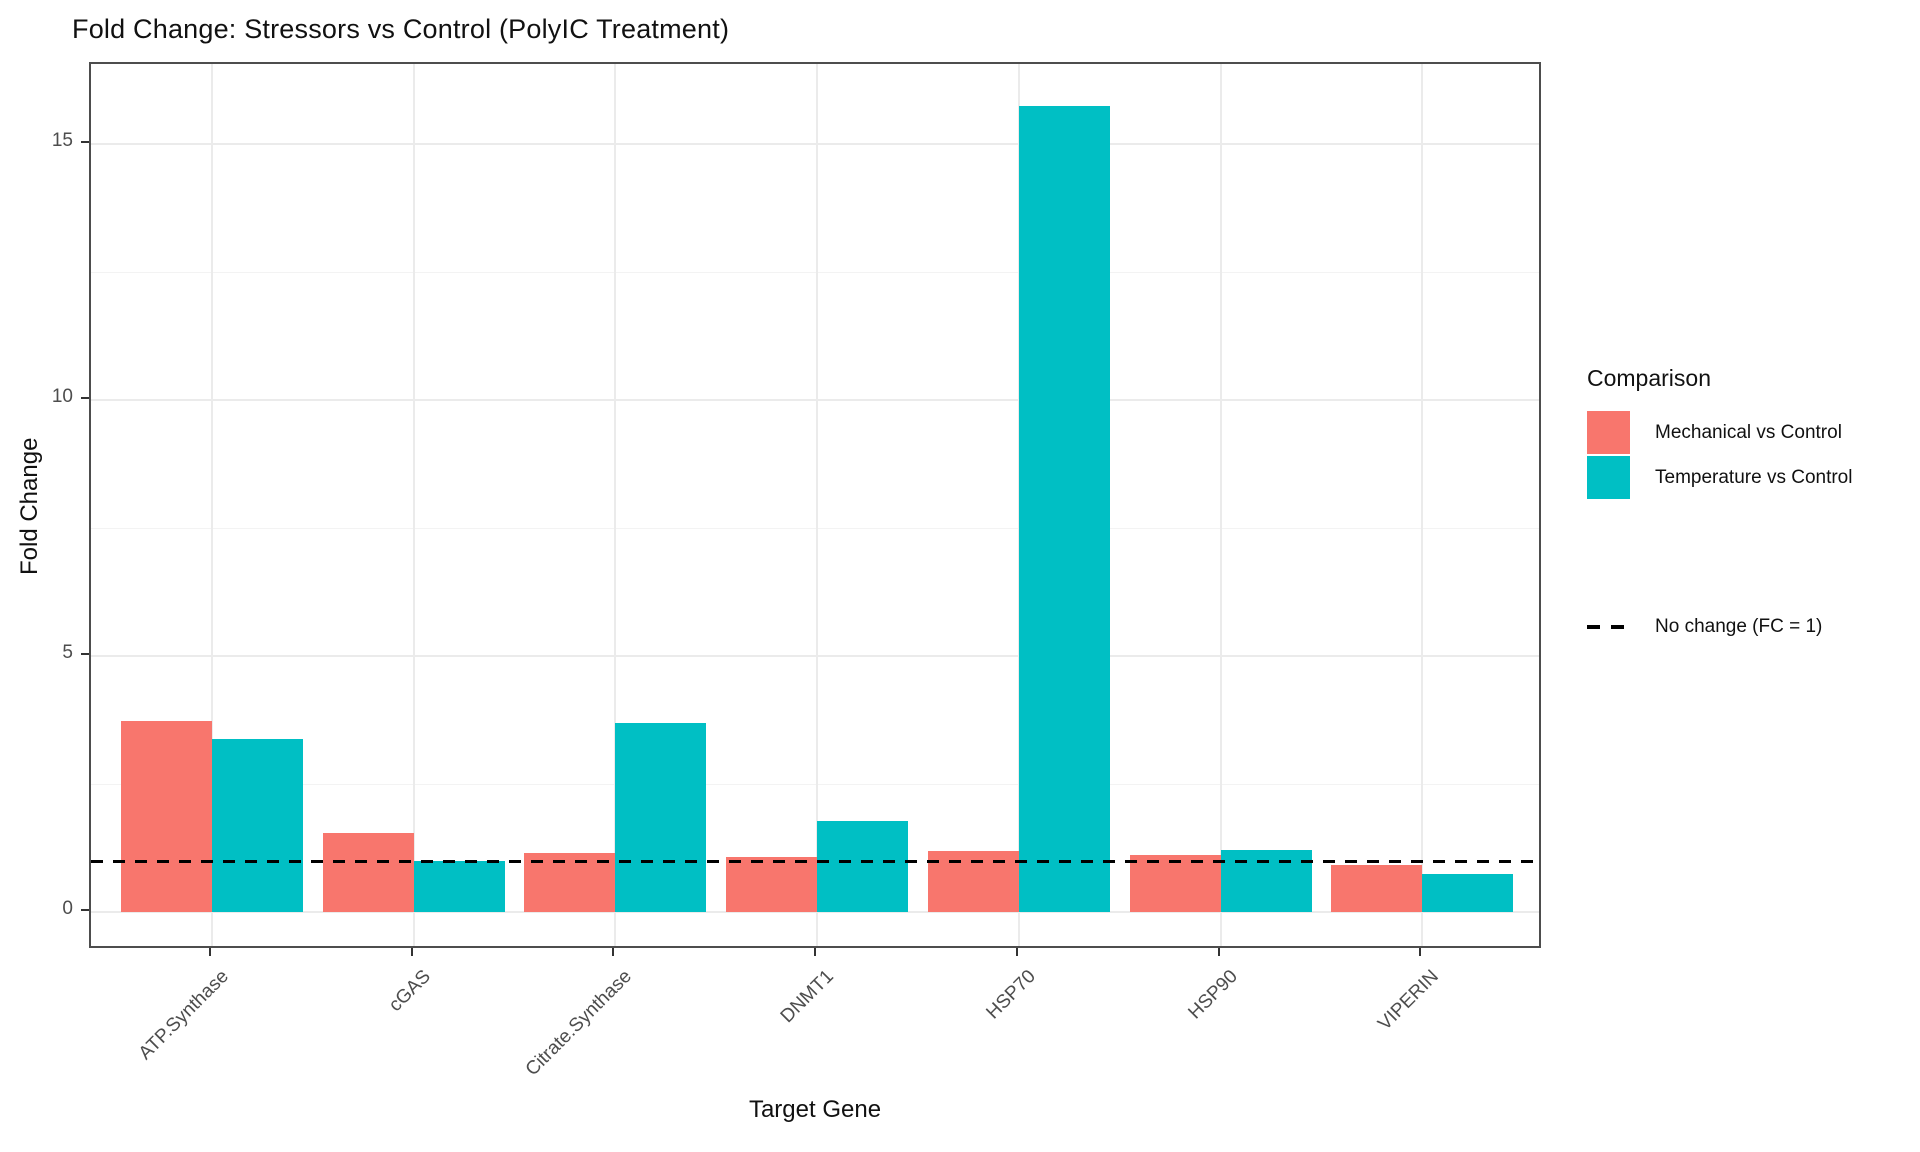 This screenshot has height=1152, width=1920. I want to click on bar-VIPERIN-mechanical, so click(1377, 888).